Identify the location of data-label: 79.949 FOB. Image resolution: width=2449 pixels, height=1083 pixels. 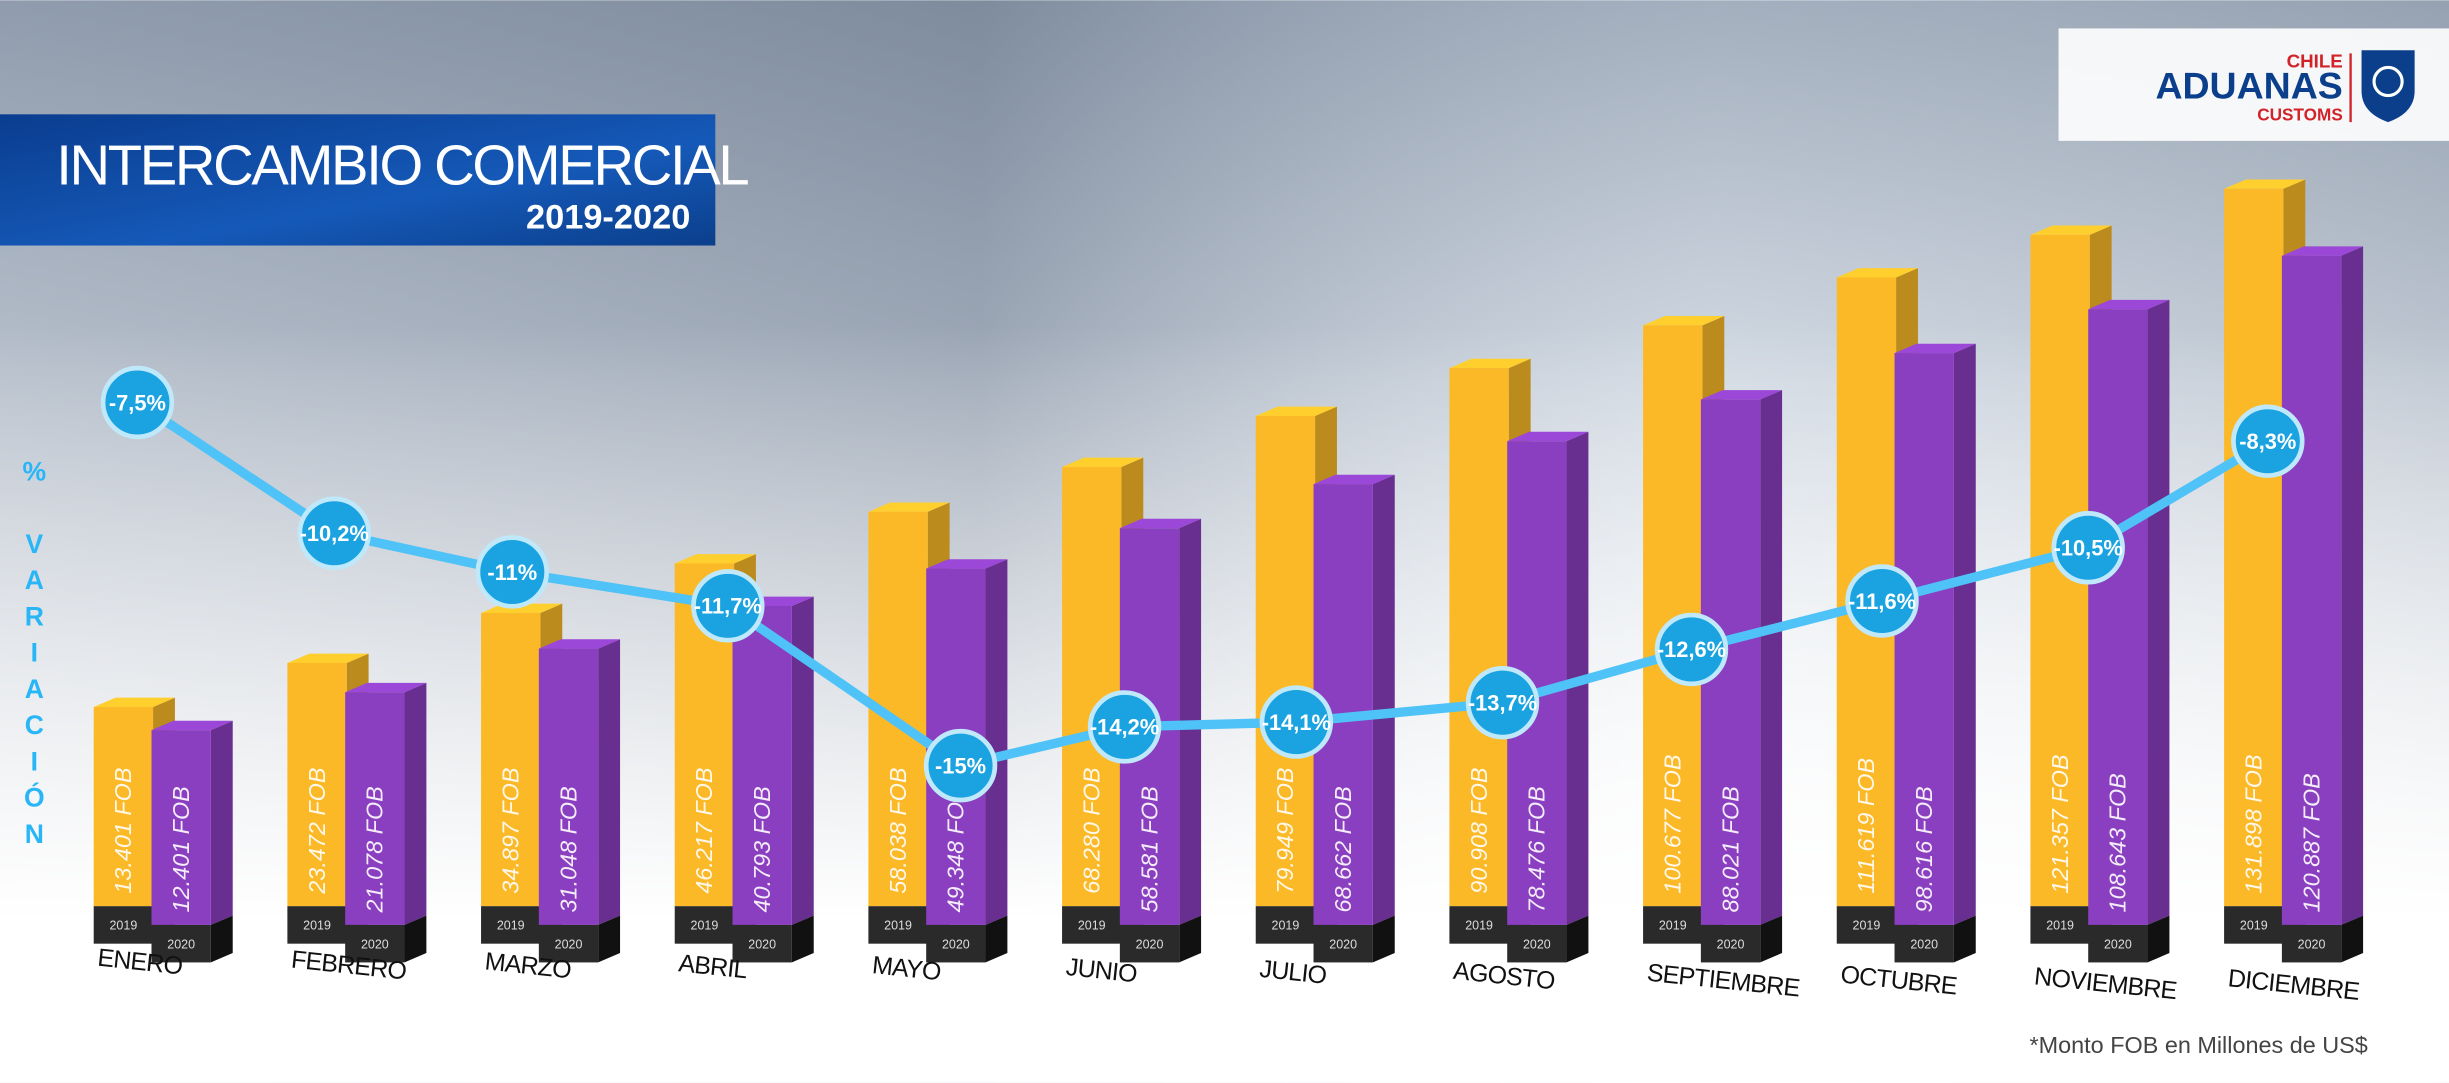
(1285, 830).